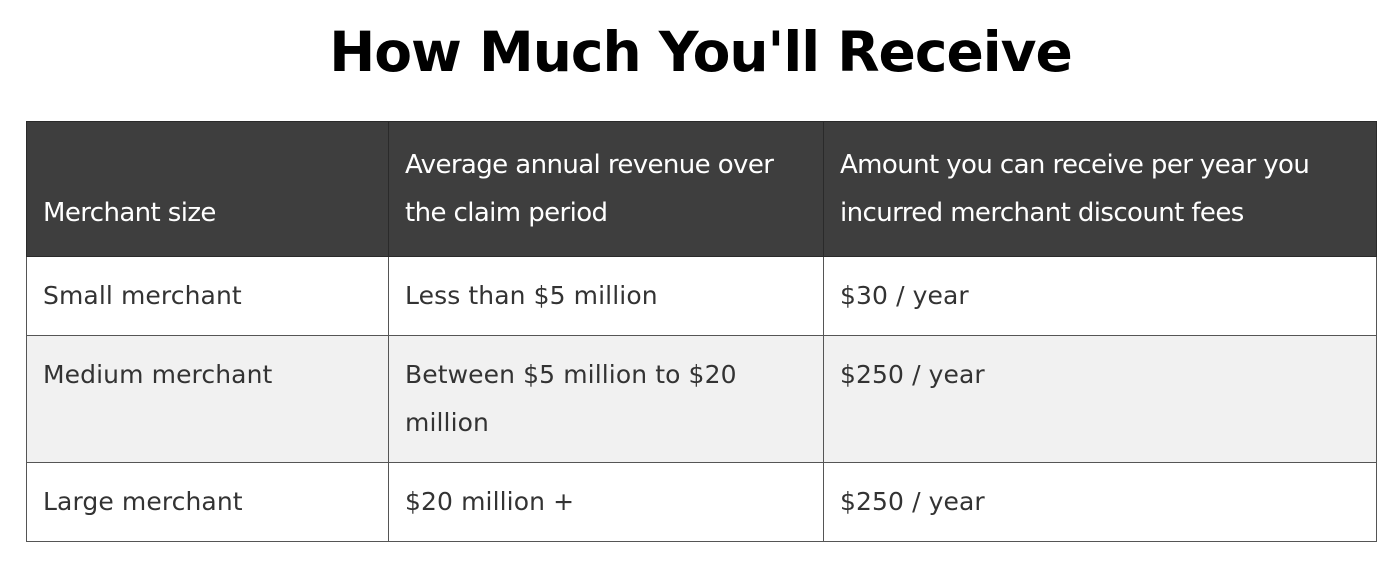 The image size is (1393, 571). Describe the element at coordinates (606, 502) in the screenshot. I see `cell-revenue: $20 million +` at that location.